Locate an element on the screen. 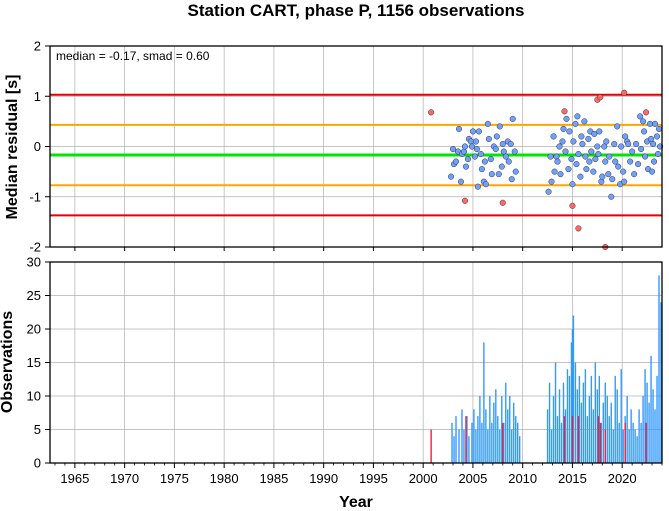 The width and height of the screenshot is (669, 511). x-tick-label: 1975 is located at coordinates (174, 478).